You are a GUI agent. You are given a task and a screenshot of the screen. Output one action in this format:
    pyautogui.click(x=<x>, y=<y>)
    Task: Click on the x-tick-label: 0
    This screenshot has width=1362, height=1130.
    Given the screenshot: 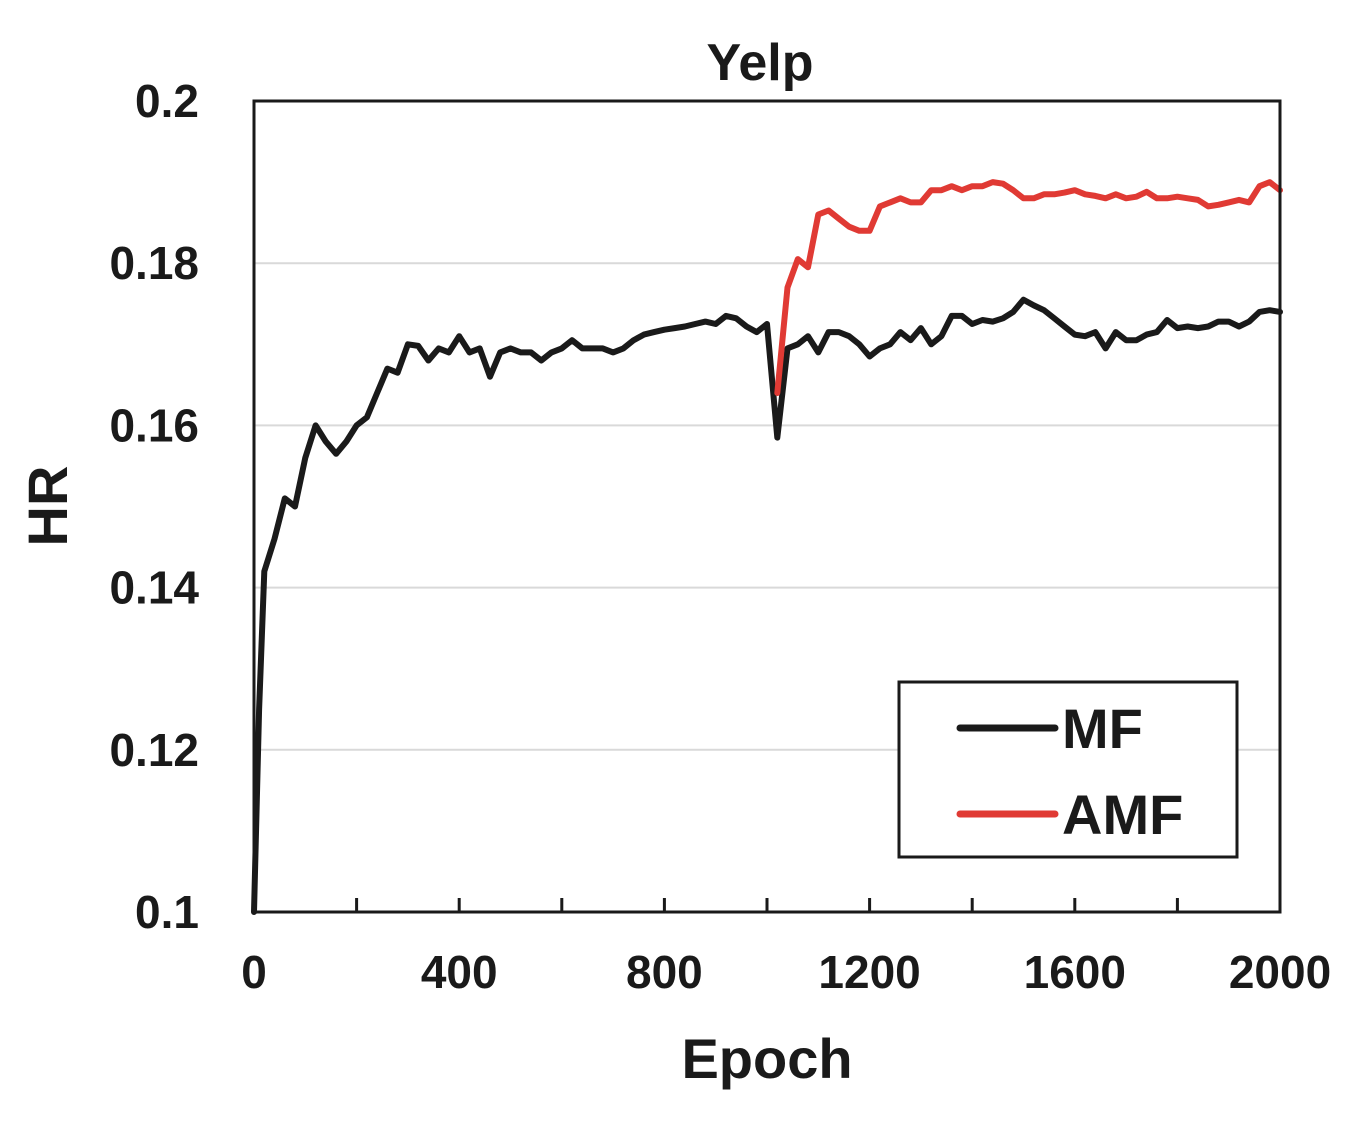 What is the action you would take?
    pyautogui.click(x=254, y=972)
    